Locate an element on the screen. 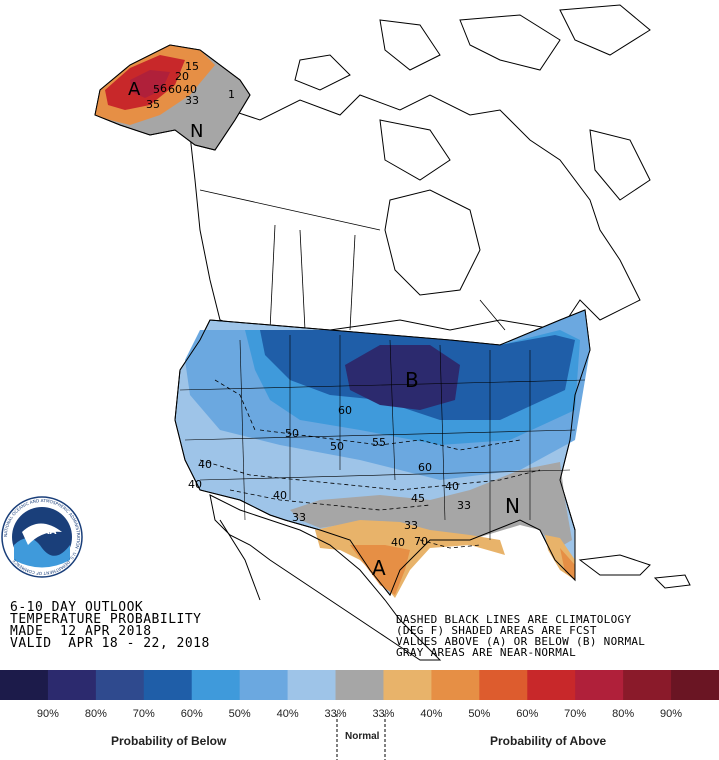  contour-label: 70 is located at coordinates (421, 541).